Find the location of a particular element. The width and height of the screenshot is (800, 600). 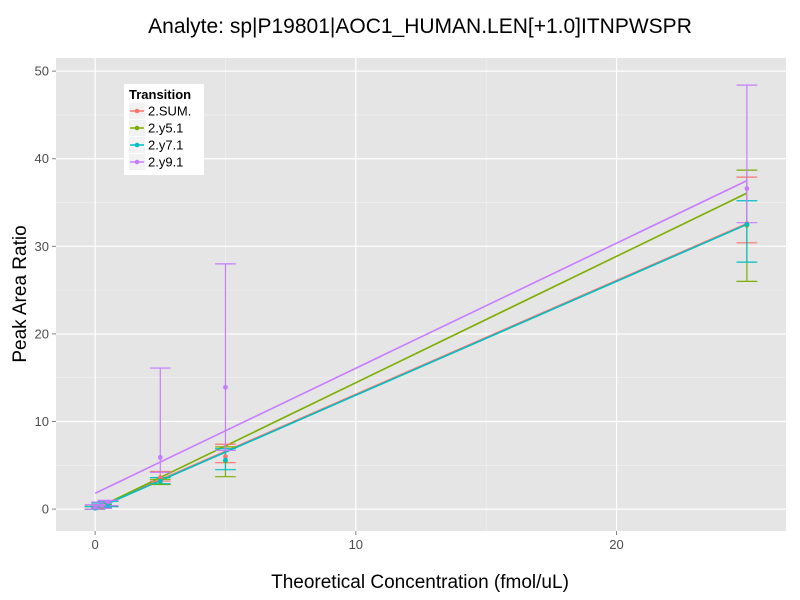

legend-label-1: 2.SUM. is located at coordinates (169, 111).